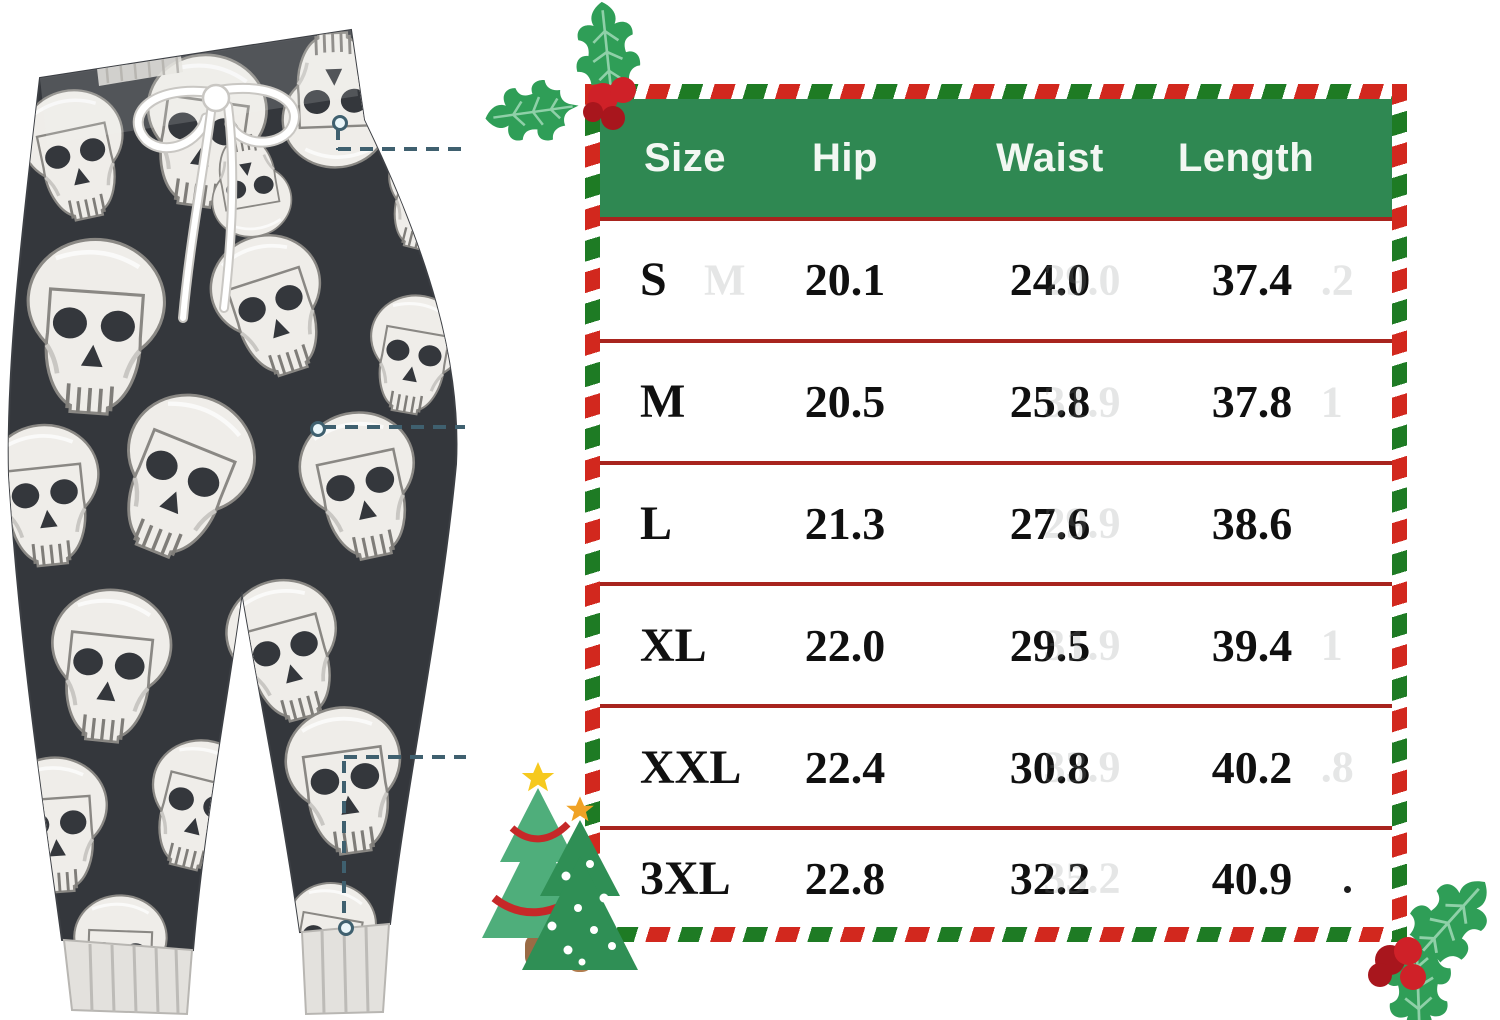  I want to click on waist-measure-line-vertical, so click(338, 139).